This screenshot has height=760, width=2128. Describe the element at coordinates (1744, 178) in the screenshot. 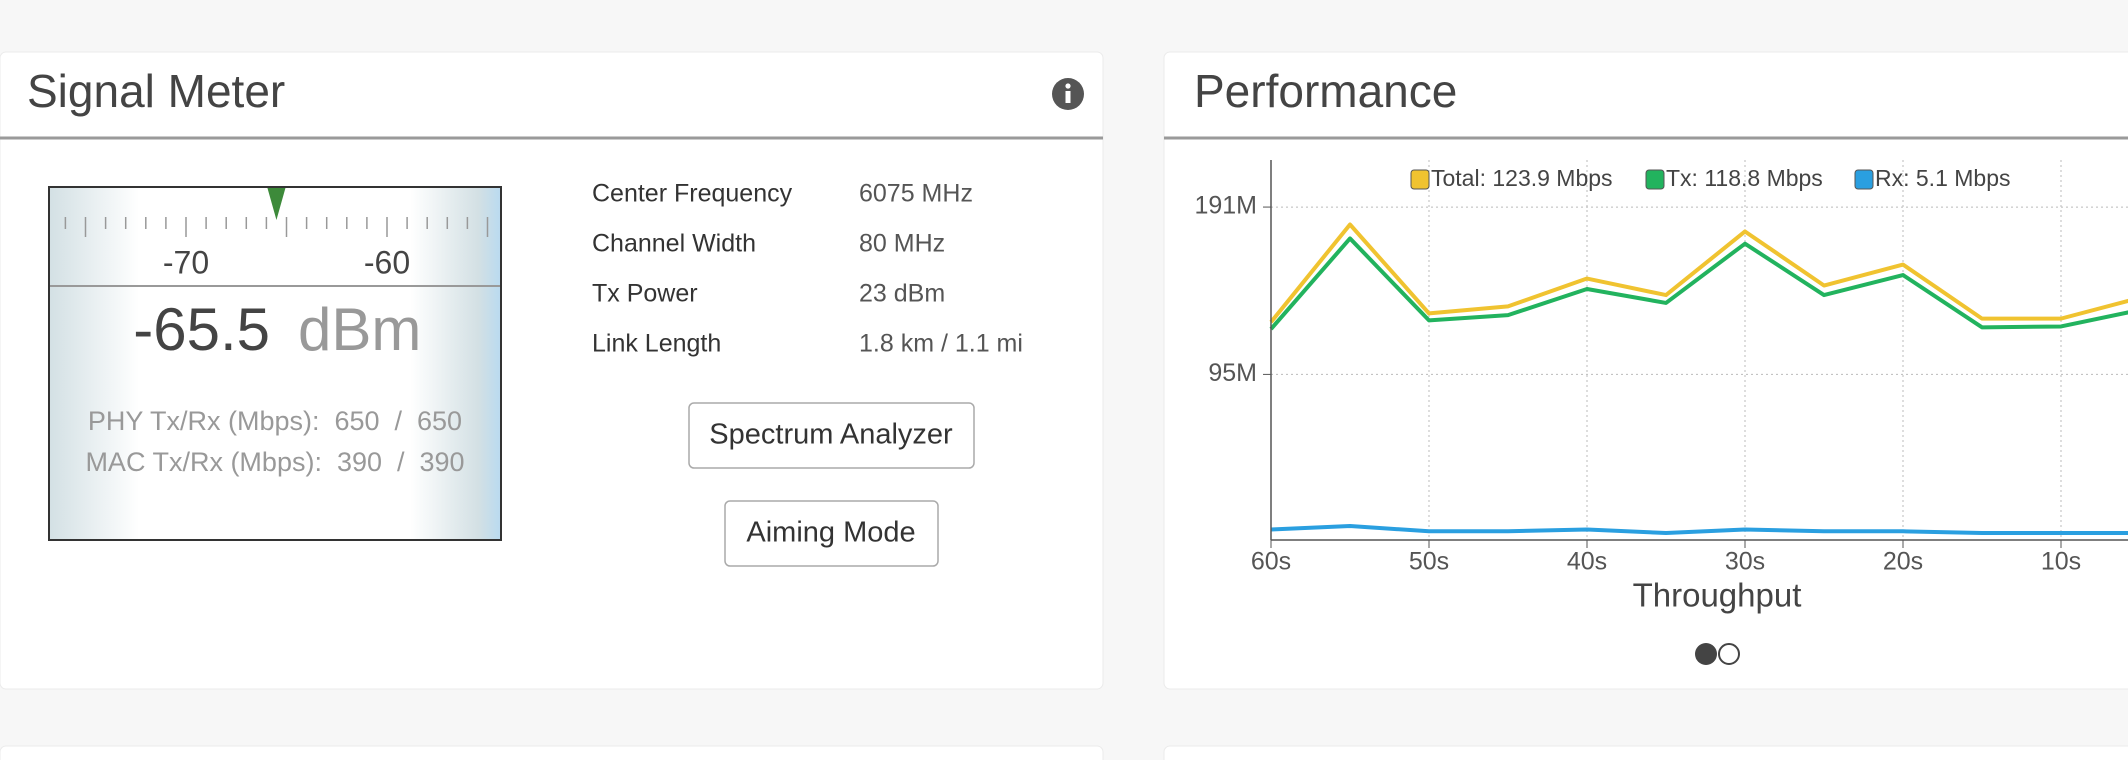

I see `legend-label: Tx: 118.8 Mbps` at that location.